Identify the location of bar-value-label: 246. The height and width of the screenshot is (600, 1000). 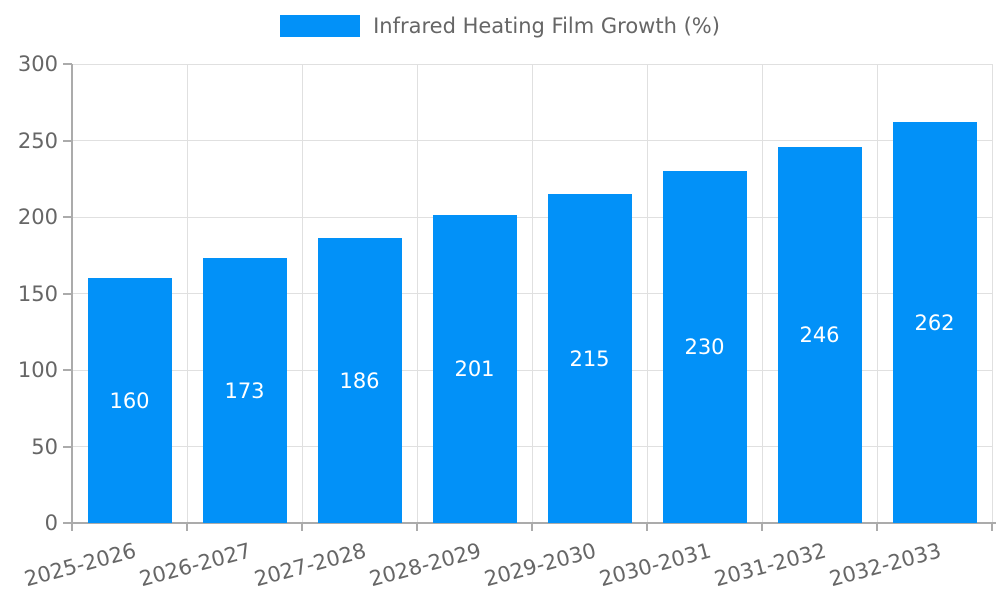
(819, 334).